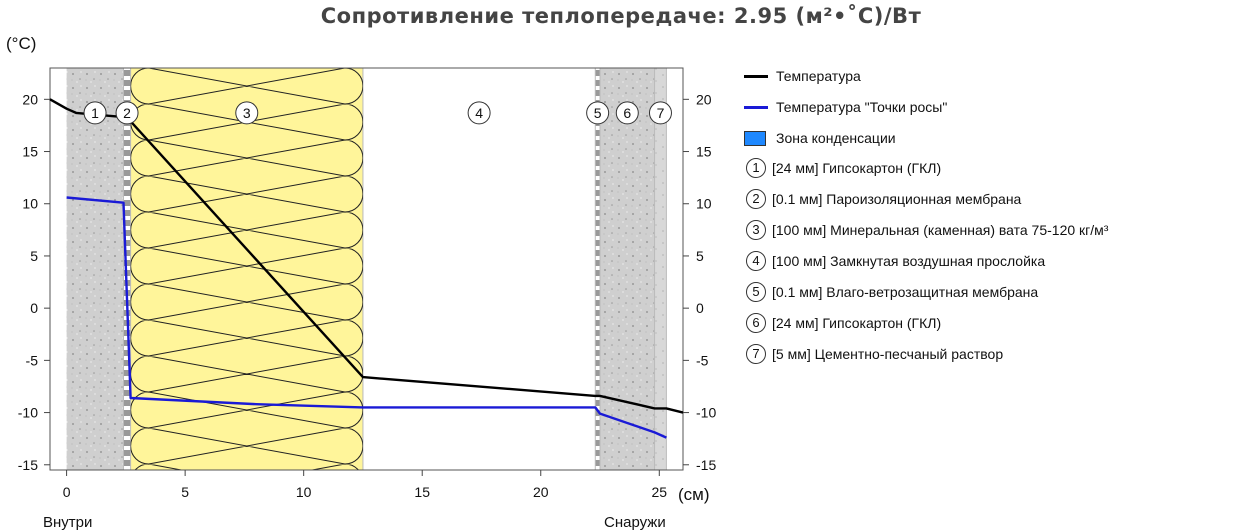  I want to click on legend-layer-1: 1 [24 мм] Гипсокартон (ГКЛ), so click(842, 168).